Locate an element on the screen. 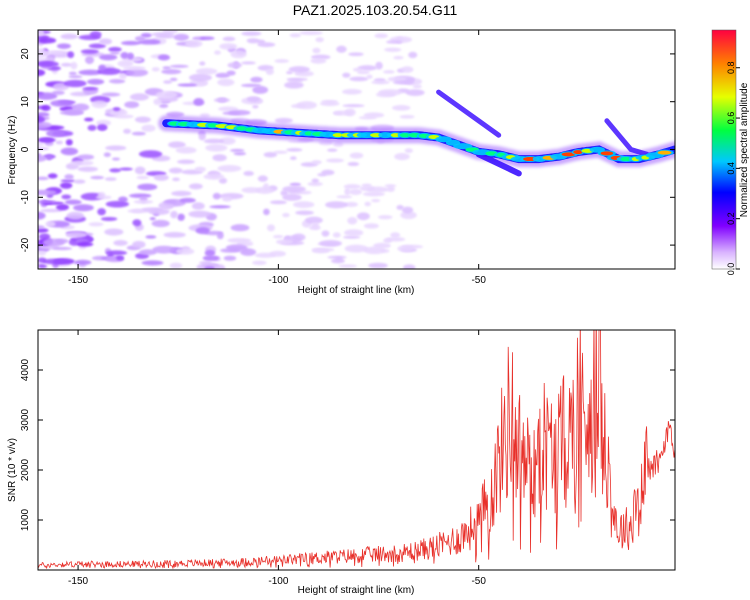 The height and width of the screenshot is (600, 750). heatmap-x-tick-label: -100 is located at coordinates (278, 280).